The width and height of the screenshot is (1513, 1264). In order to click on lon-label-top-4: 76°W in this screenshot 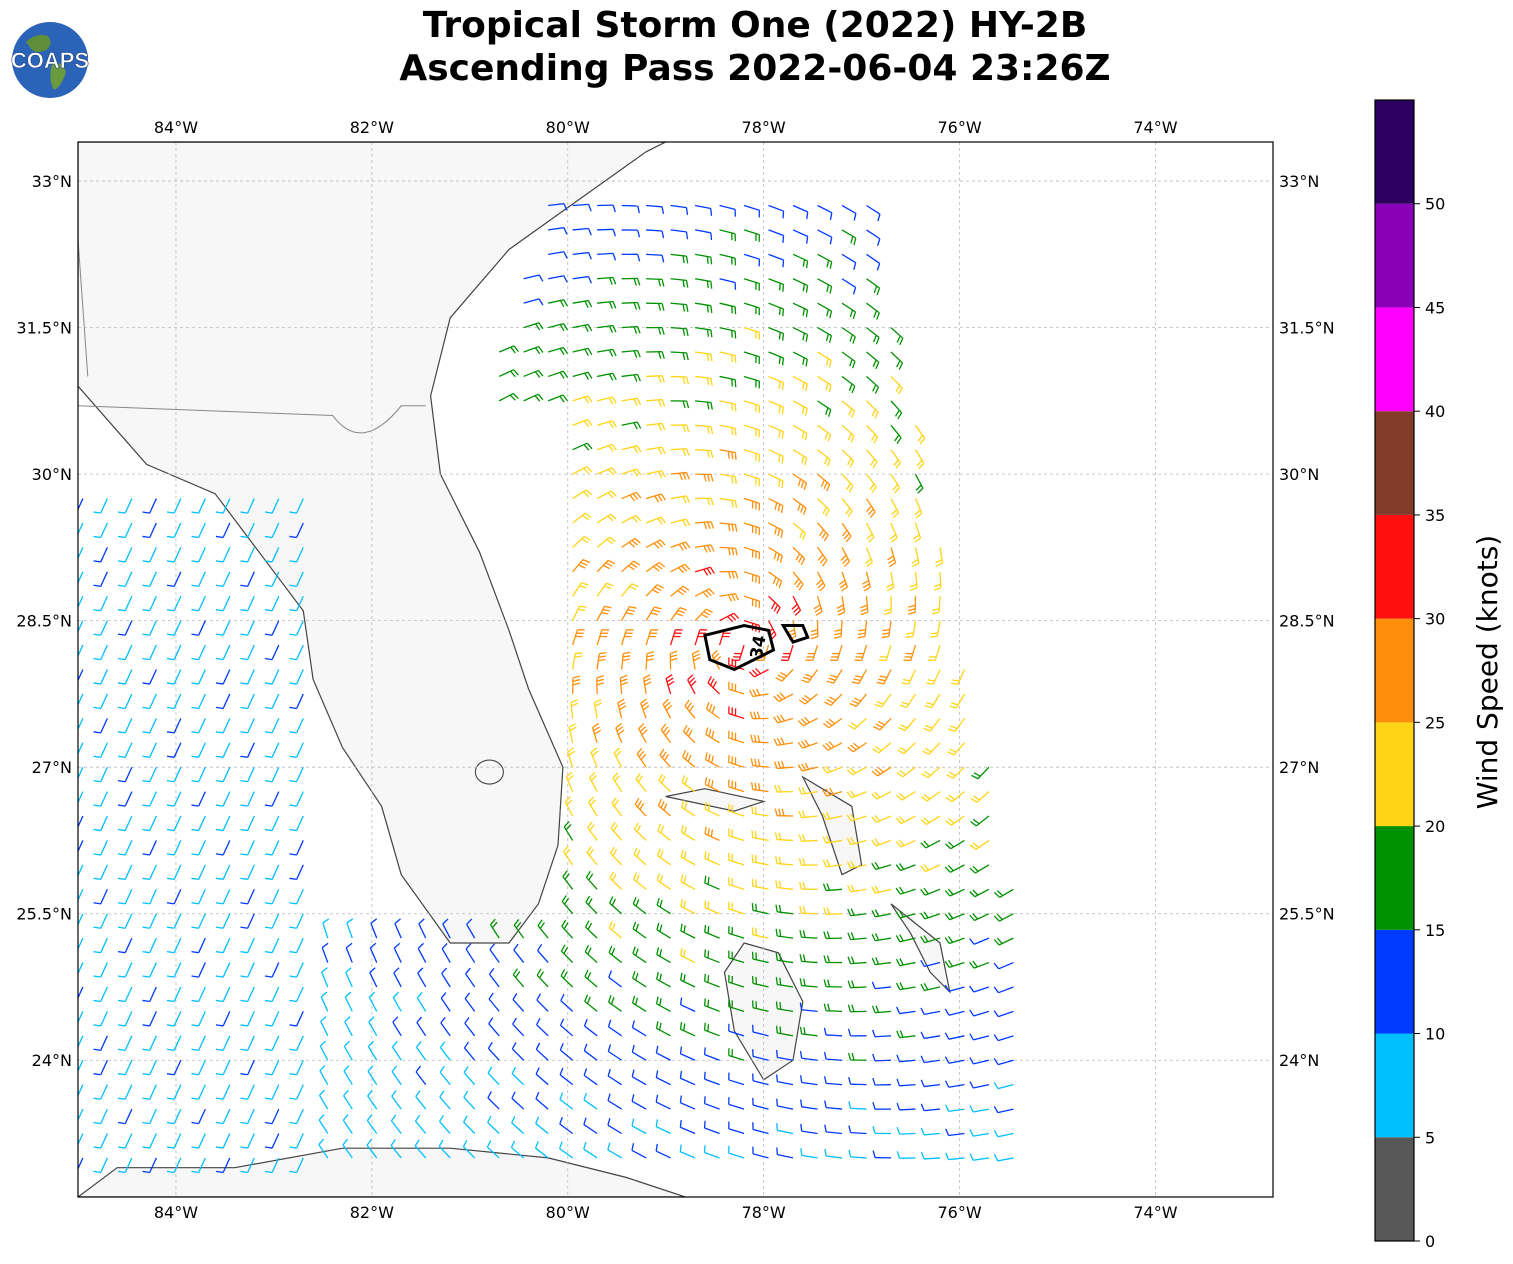, I will do `click(959, 127)`.